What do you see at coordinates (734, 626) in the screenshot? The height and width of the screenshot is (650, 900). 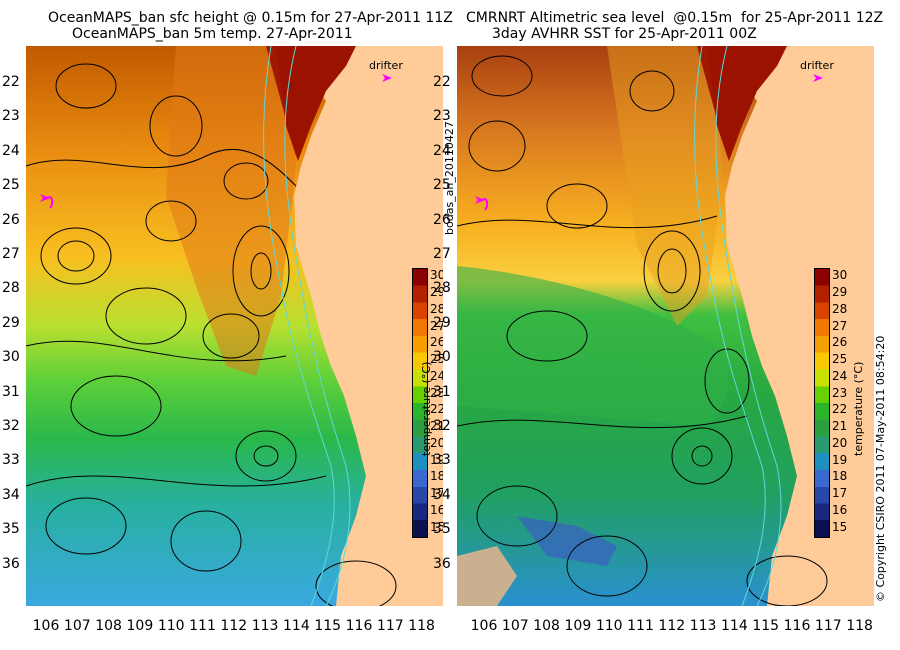 I see `longitude-tick-label: 114` at bounding box center [734, 626].